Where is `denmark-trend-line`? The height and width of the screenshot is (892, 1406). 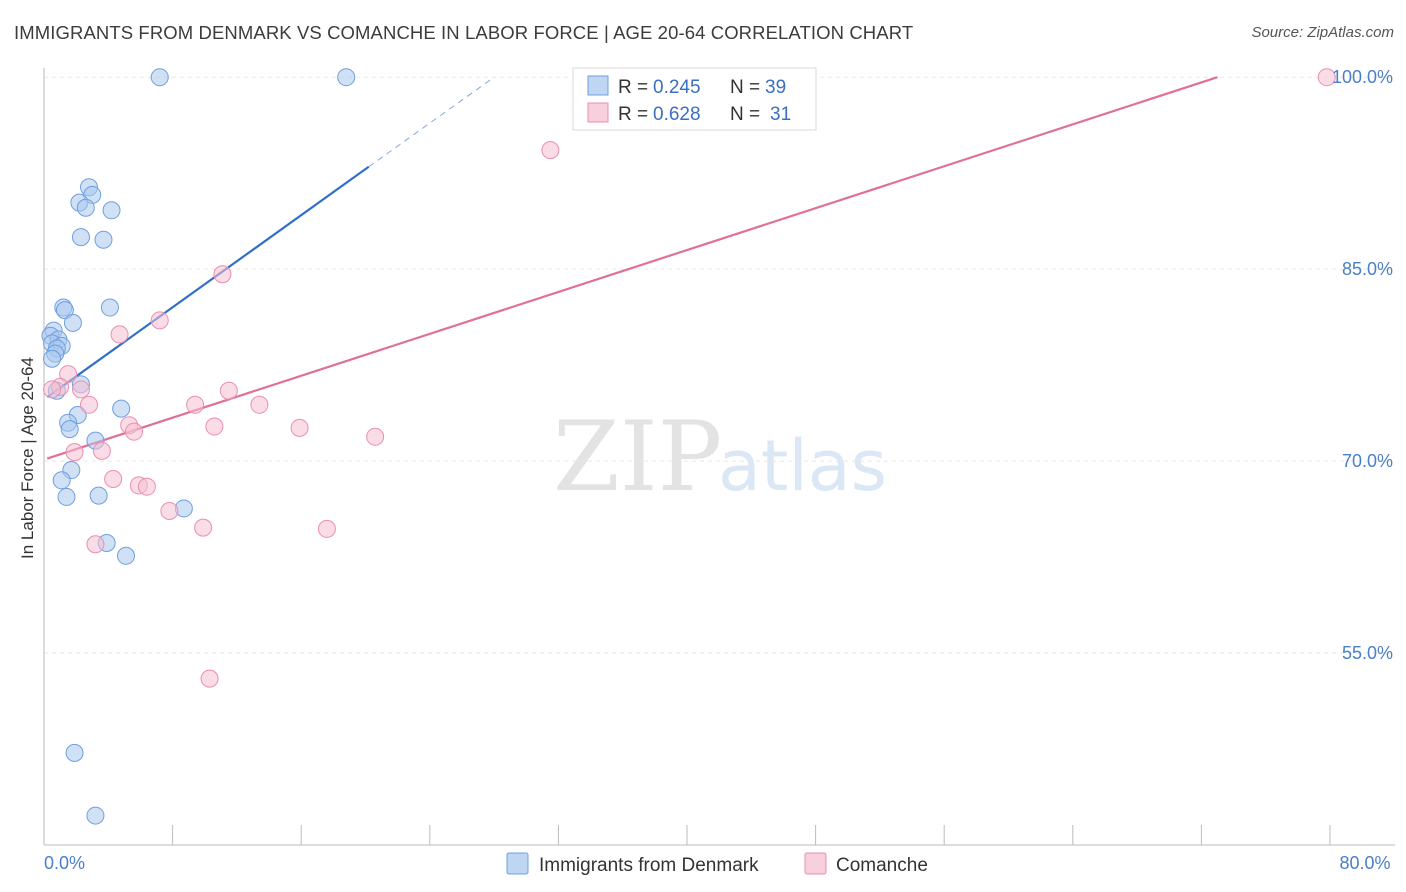 denmark-trend-line is located at coordinates (208, 282).